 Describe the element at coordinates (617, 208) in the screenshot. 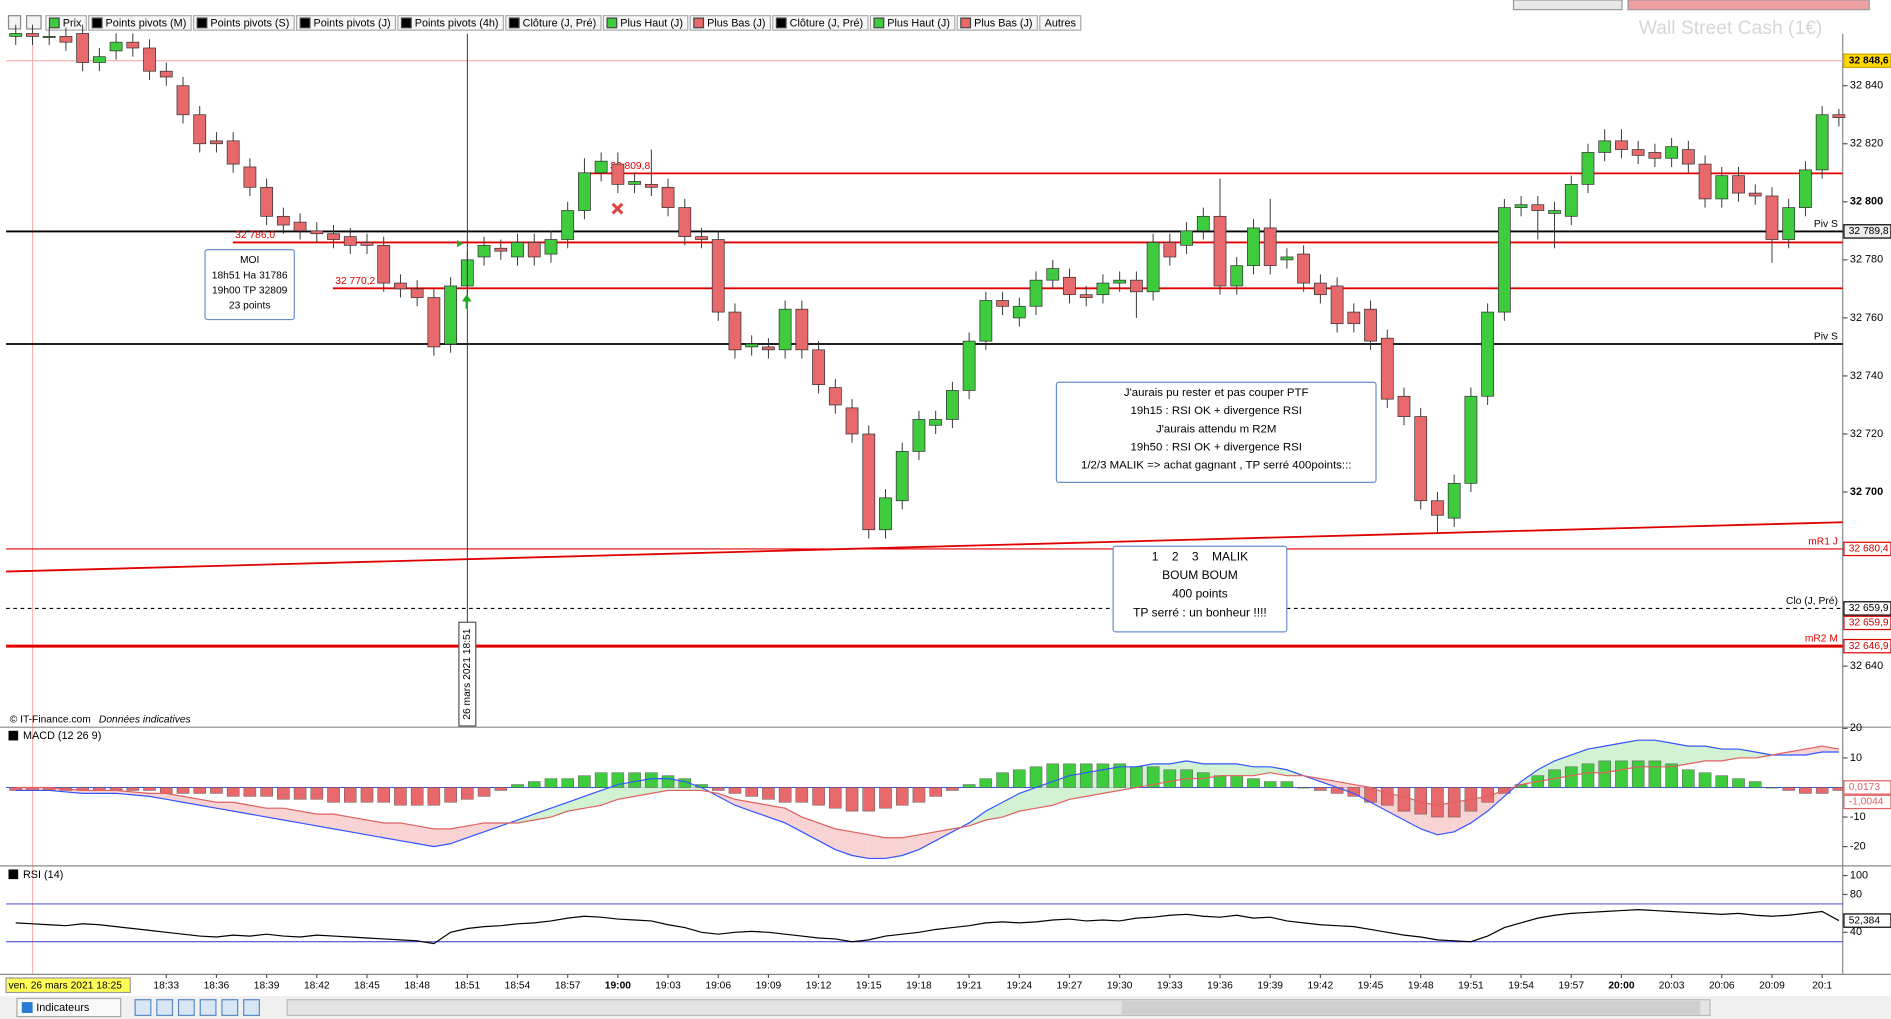

I see `exit-marker` at that location.